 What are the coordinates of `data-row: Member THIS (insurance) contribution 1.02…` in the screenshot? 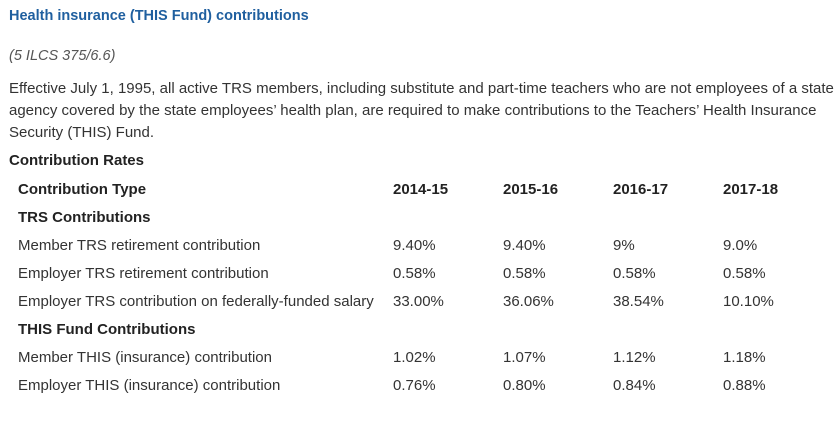 It's located at (416, 358).